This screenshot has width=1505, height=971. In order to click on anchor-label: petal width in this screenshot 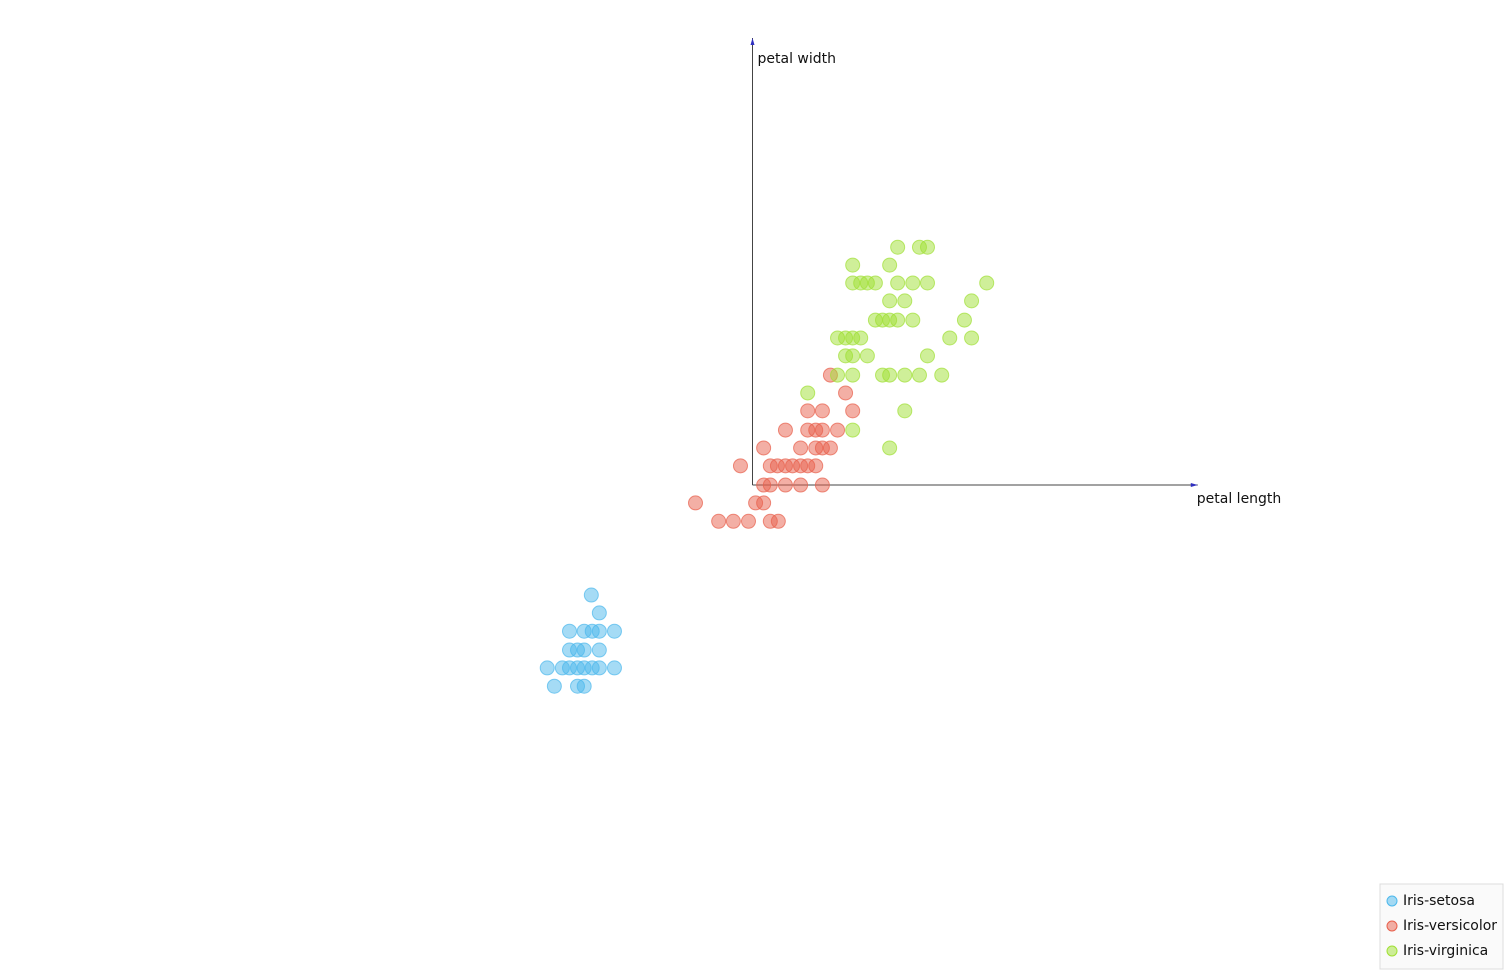, I will do `click(797, 59)`.